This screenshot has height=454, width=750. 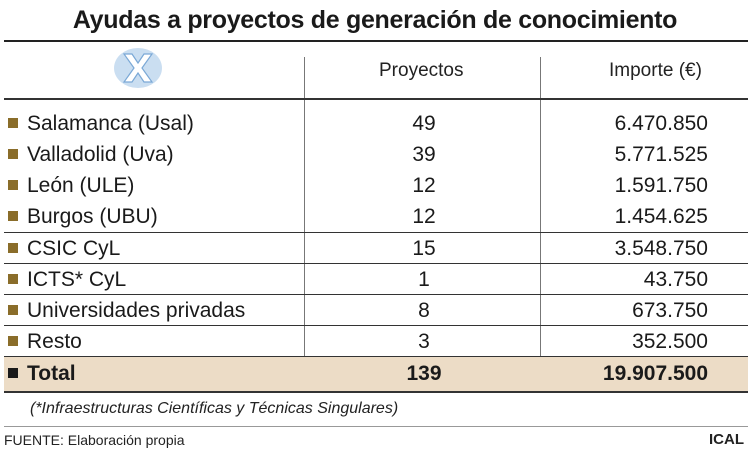 What do you see at coordinates (136, 310) in the screenshot?
I see `row-label: Universidades privadas` at bounding box center [136, 310].